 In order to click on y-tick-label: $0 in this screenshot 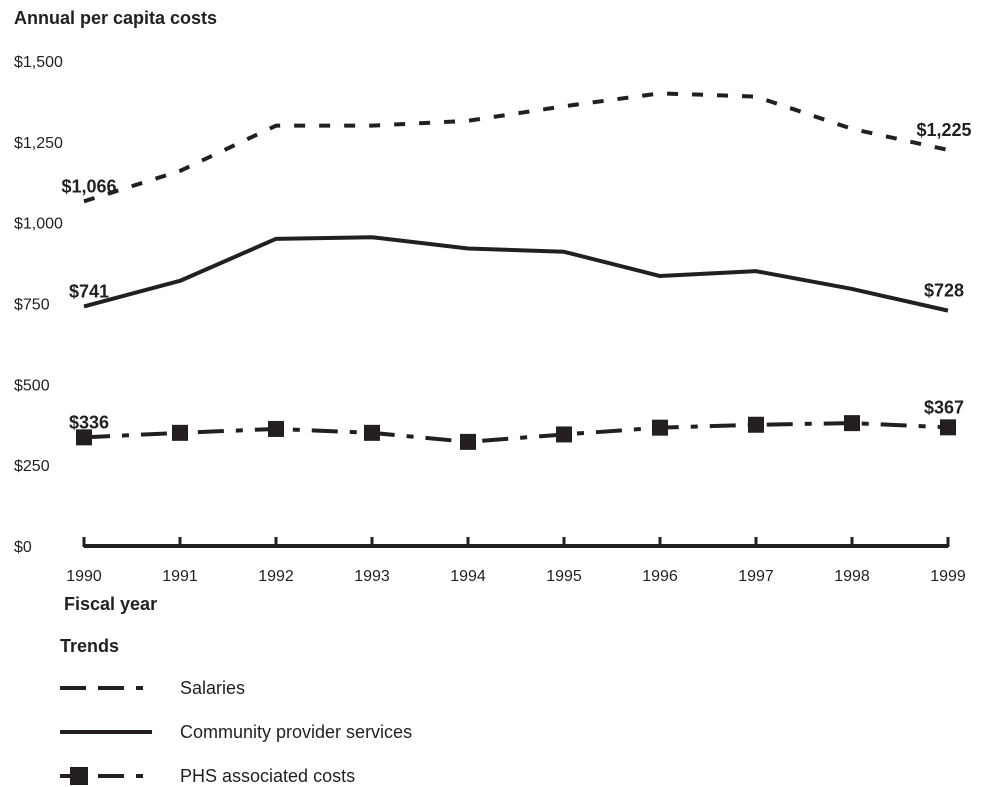, I will do `click(23, 547)`.